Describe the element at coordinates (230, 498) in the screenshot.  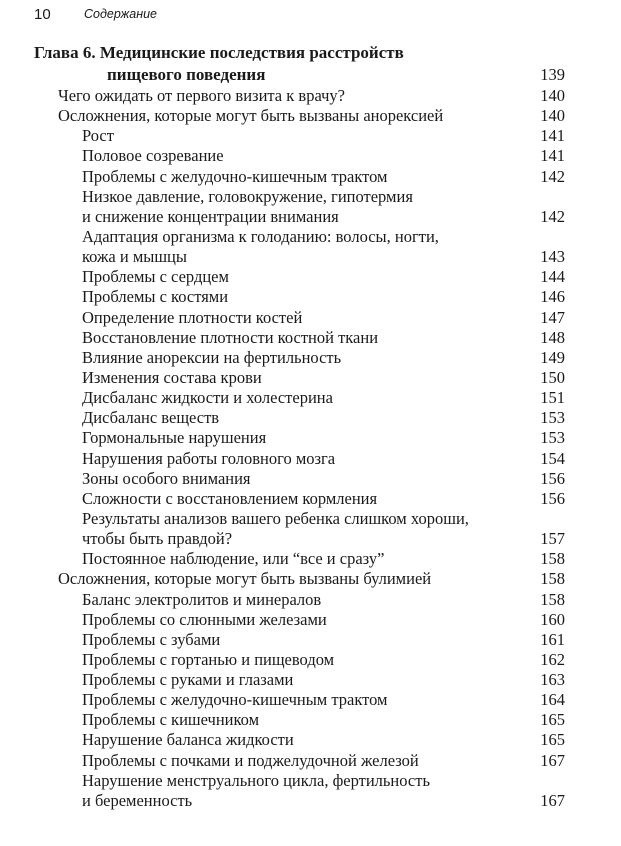
I see `subsection: Сложности с восстановлением кормления` at that location.